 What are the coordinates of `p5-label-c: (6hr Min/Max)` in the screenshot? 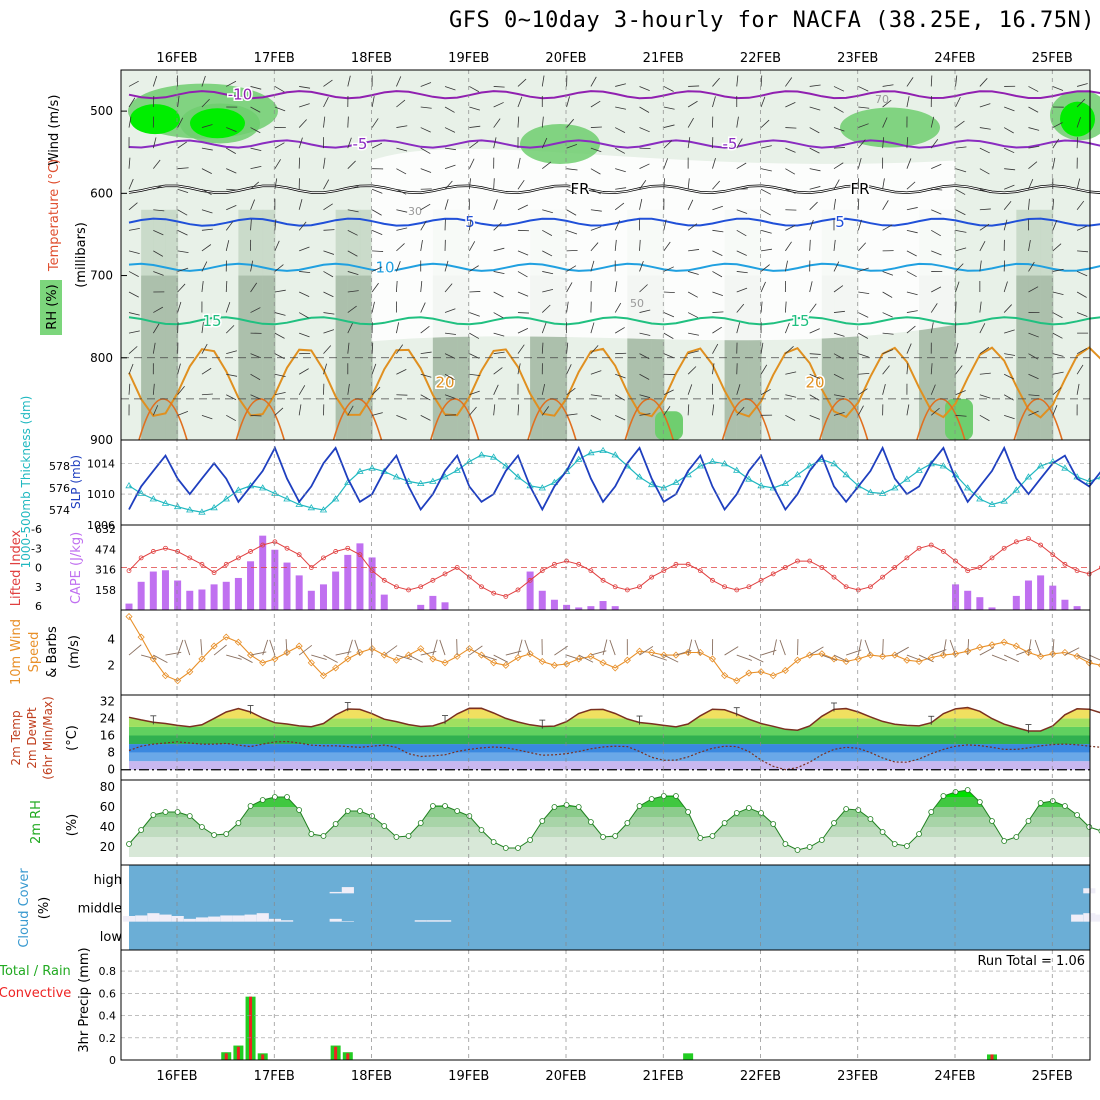 It's located at (48, 738).